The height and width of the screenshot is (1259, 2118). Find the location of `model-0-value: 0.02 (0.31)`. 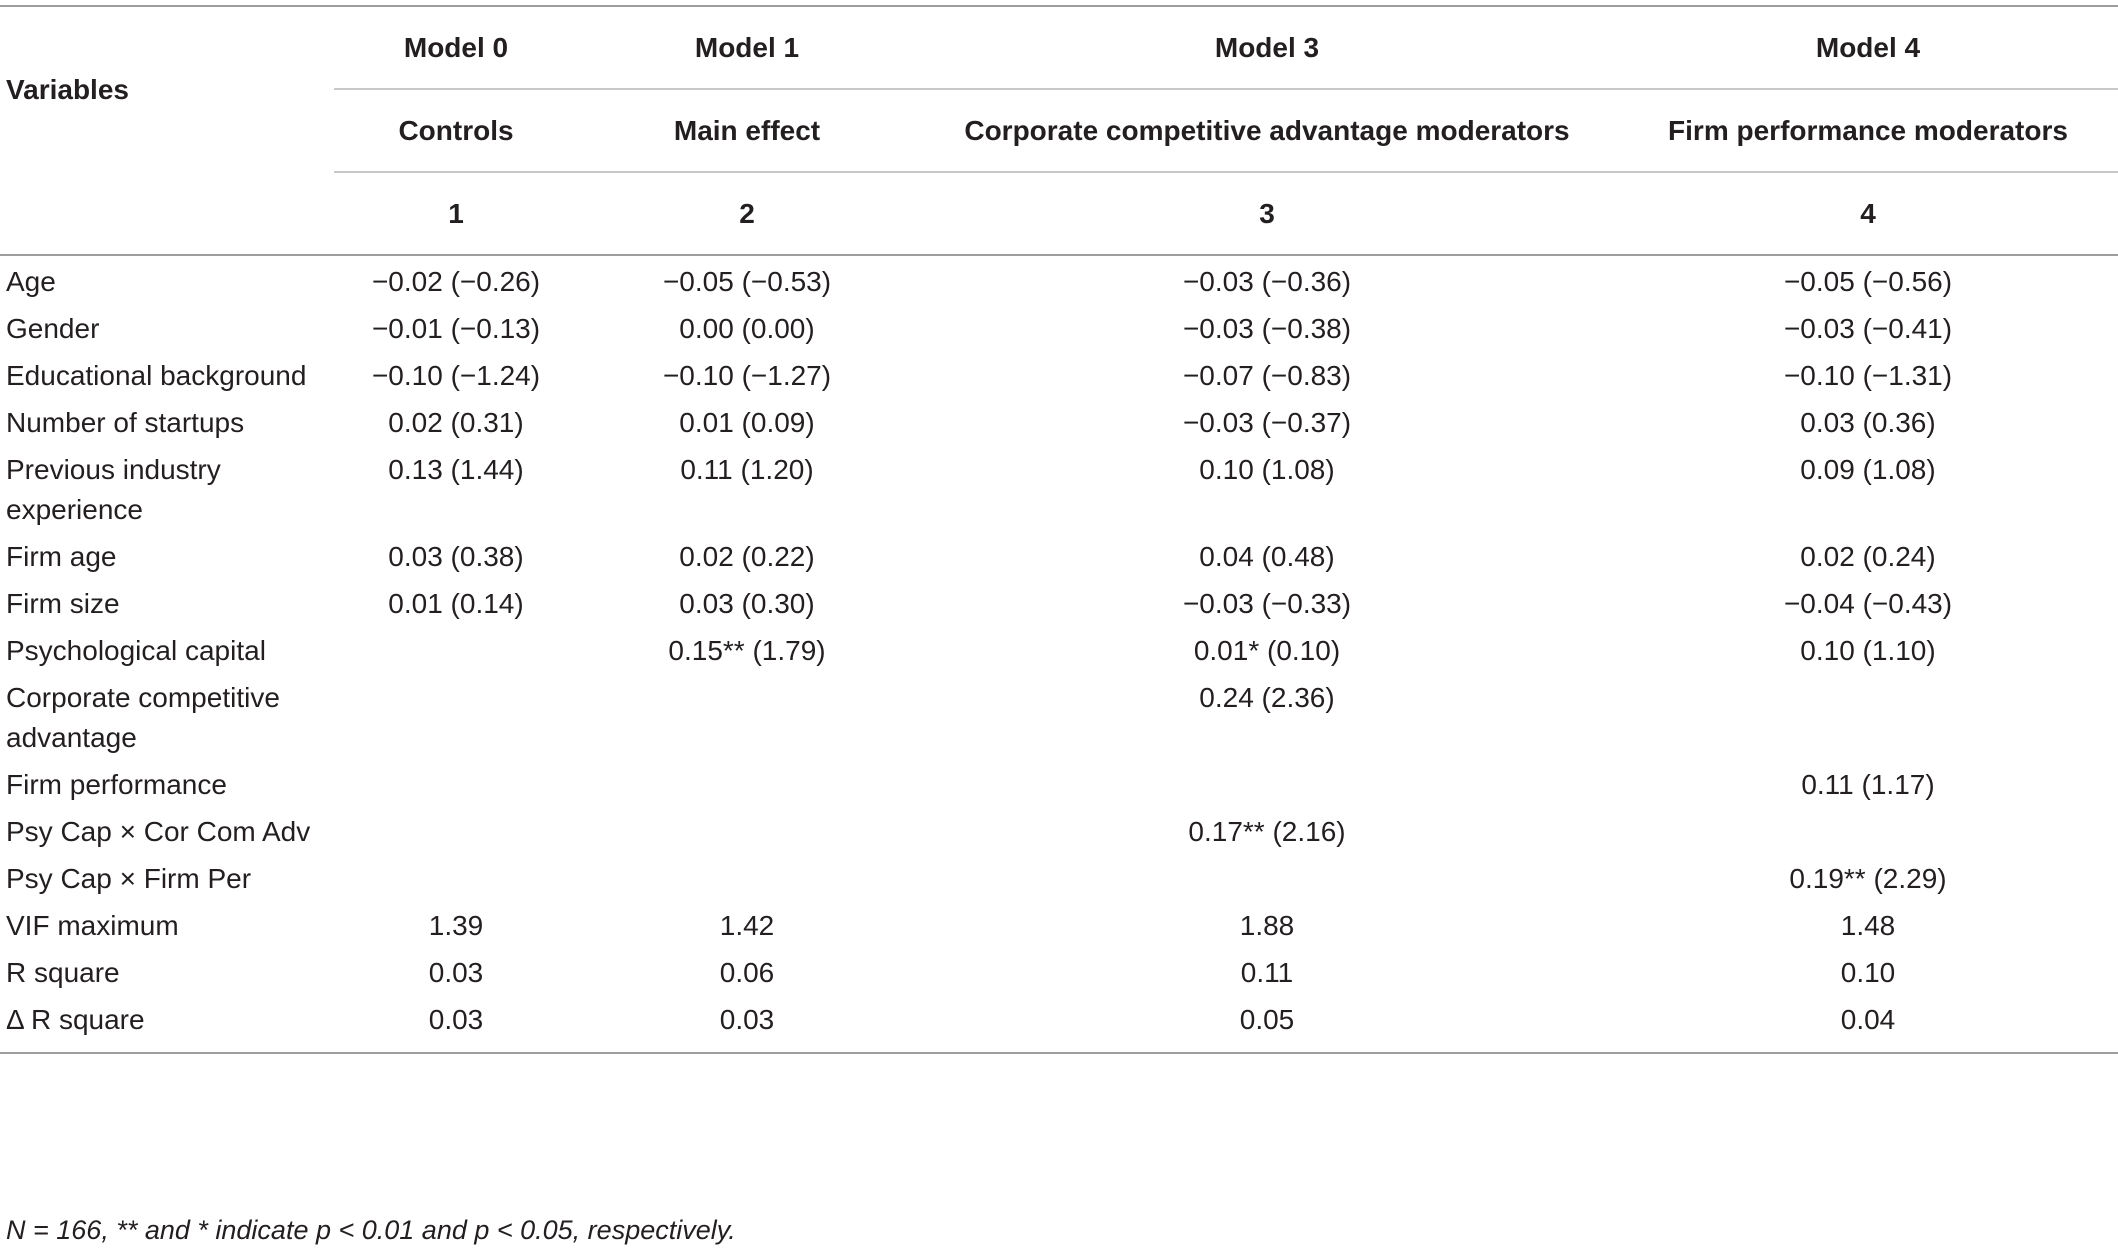

model-0-value: 0.02 (0.31) is located at coordinates (456, 422).